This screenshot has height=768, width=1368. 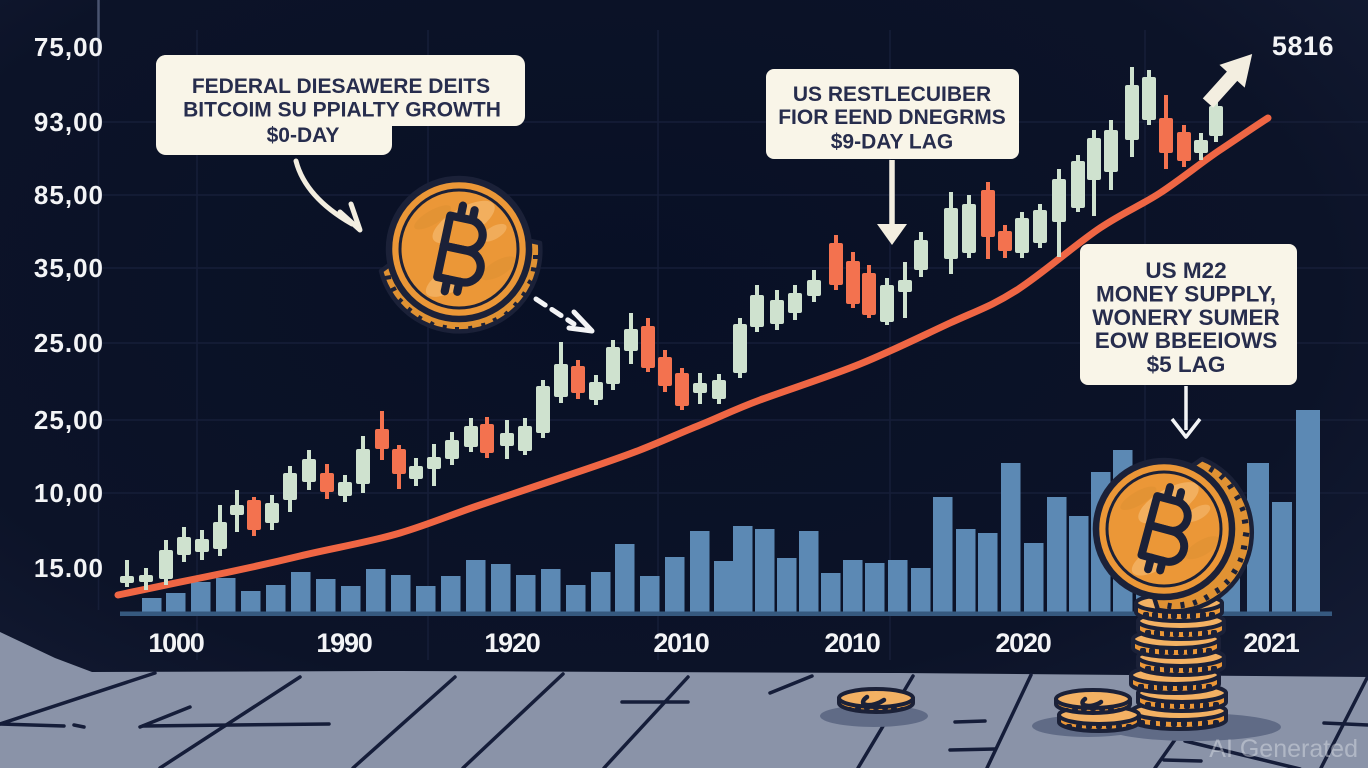 What do you see at coordinates (1283, 749) in the screenshot?
I see `svg-text: AI Generated` at bounding box center [1283, 749].